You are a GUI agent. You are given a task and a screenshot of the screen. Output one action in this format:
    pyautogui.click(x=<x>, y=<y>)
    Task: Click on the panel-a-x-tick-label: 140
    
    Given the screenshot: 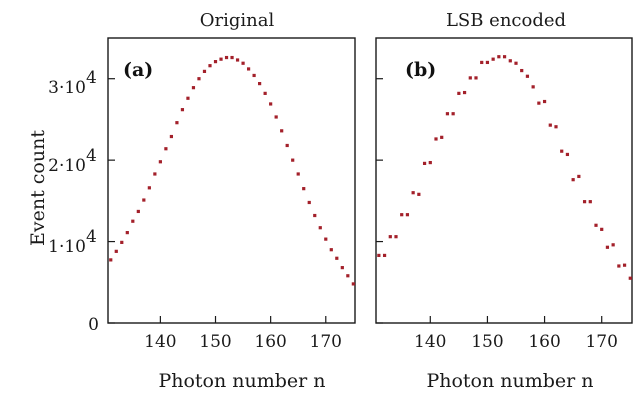 What is the action you would take?
    pyautogui.click(x=160, y=342)
    